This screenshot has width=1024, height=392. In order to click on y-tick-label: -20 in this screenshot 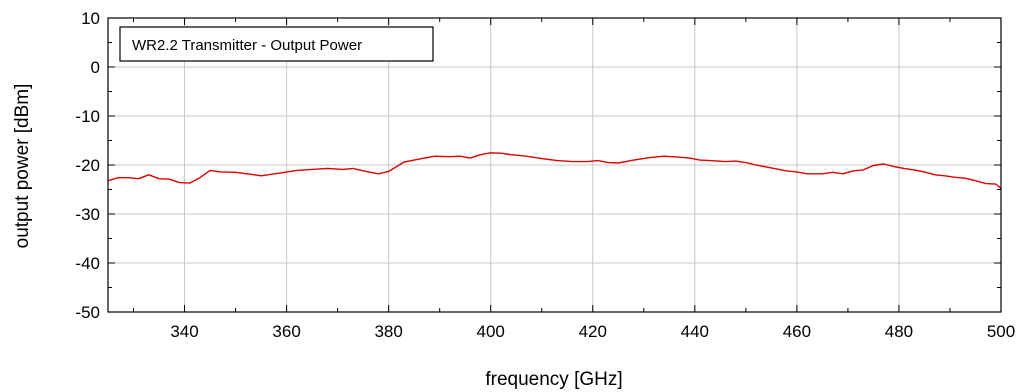, I will do `click(87, 165)`.